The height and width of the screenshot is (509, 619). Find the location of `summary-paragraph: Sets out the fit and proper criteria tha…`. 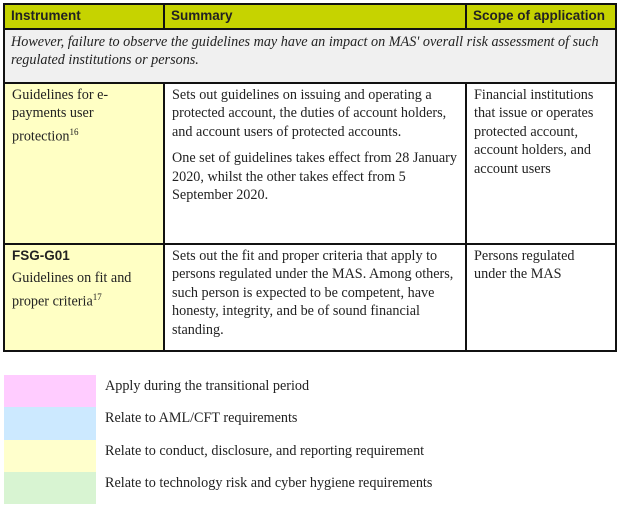

summary-paragraph: Sets out the fit and proper criteria tha… is located at coordinates (313, 292).